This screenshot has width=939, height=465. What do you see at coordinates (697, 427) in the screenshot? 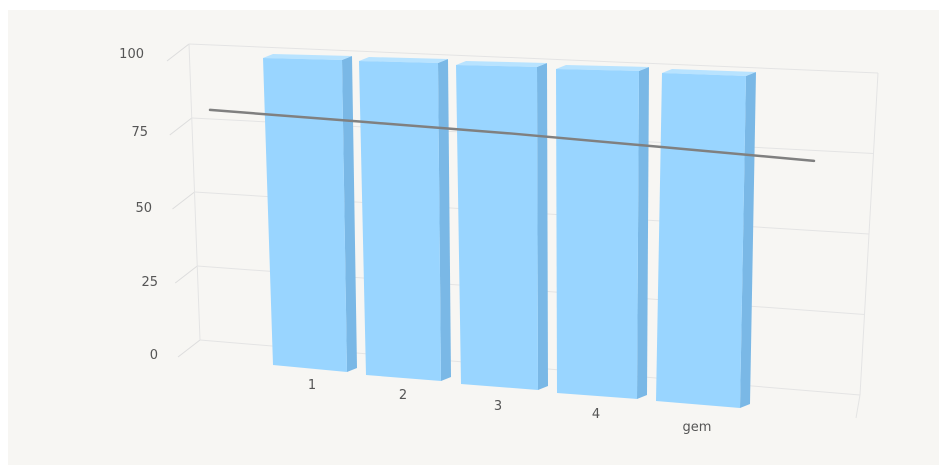
I see `x-tick-label: gem` at bounding box center [697, 427].